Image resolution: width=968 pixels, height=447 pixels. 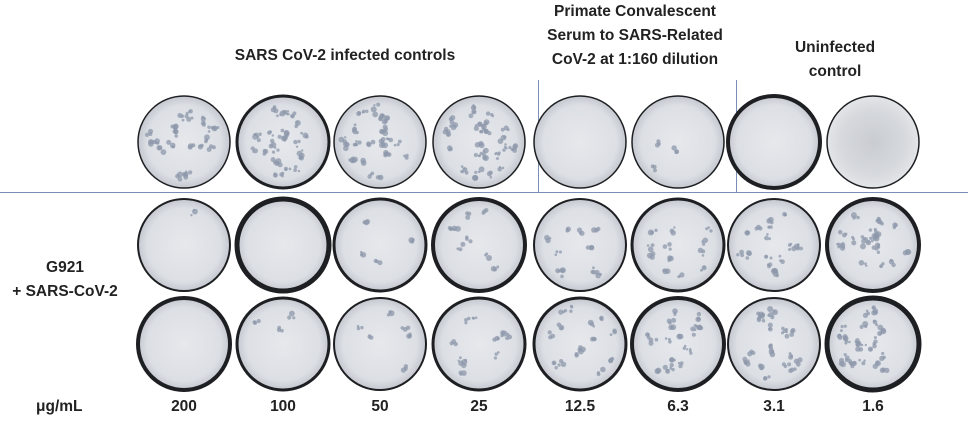 I want to click on row-label-line2: + SARS-CoV-2, so click(x=65, y=291).